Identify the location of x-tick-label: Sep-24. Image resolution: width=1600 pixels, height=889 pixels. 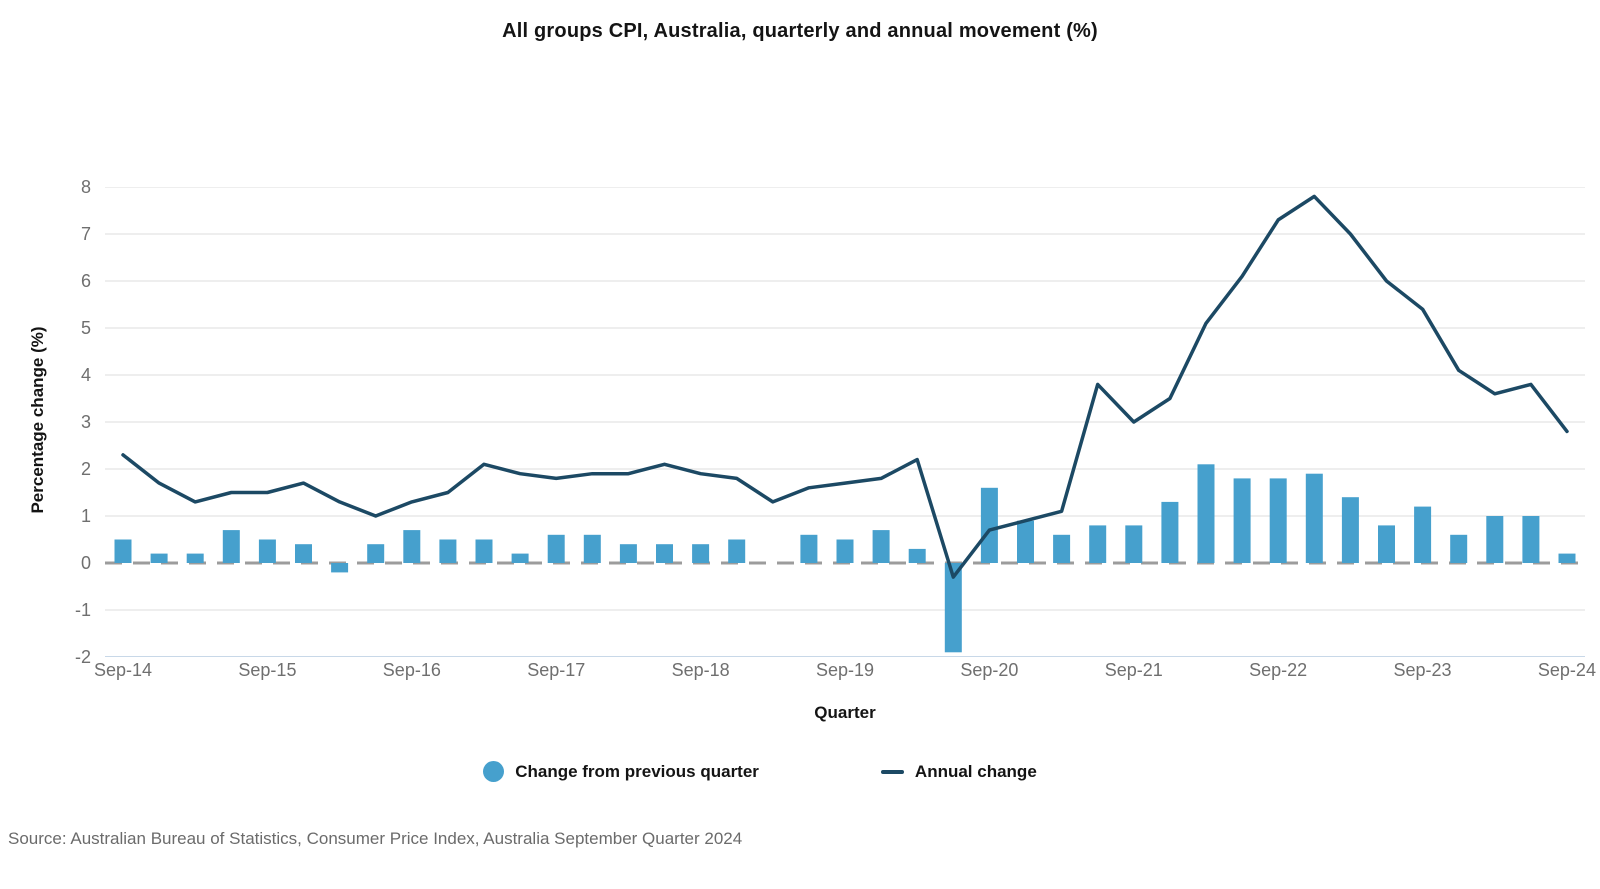
(1566, 670).